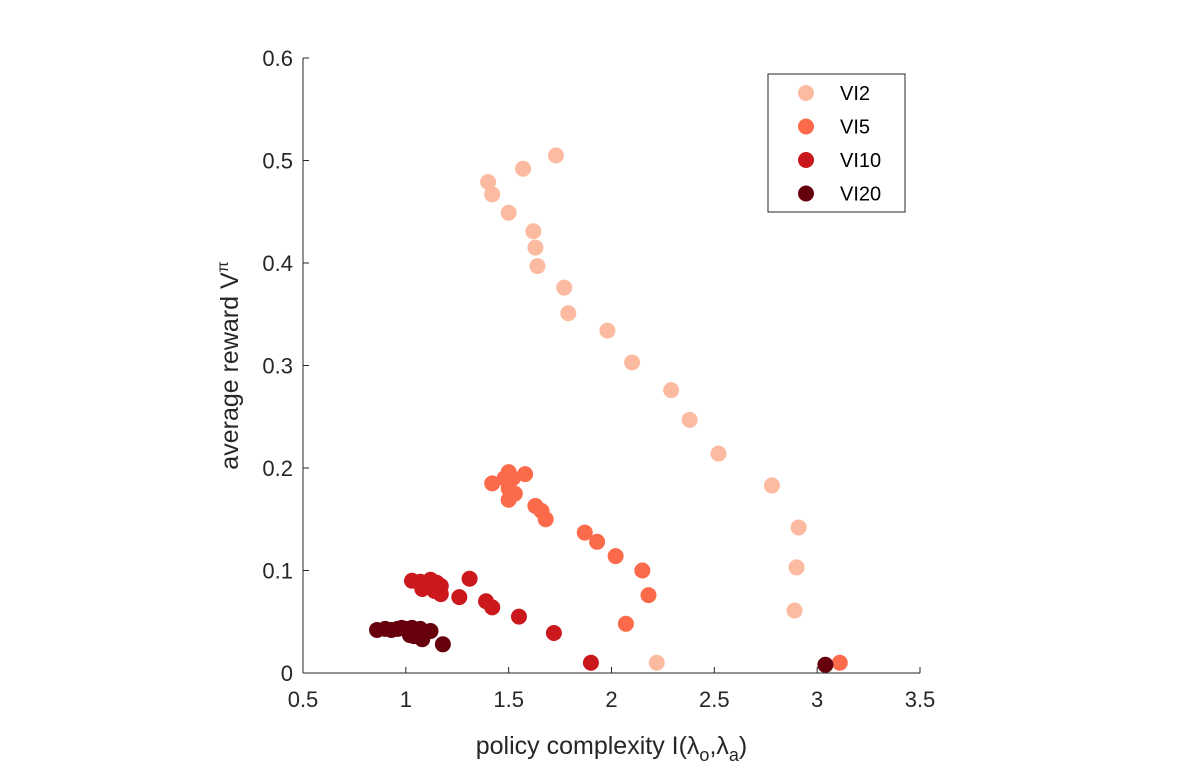  Describe the element at coordinates (920, 699) in the screenshot. I see `x-tick-label: 3.5` at that location.